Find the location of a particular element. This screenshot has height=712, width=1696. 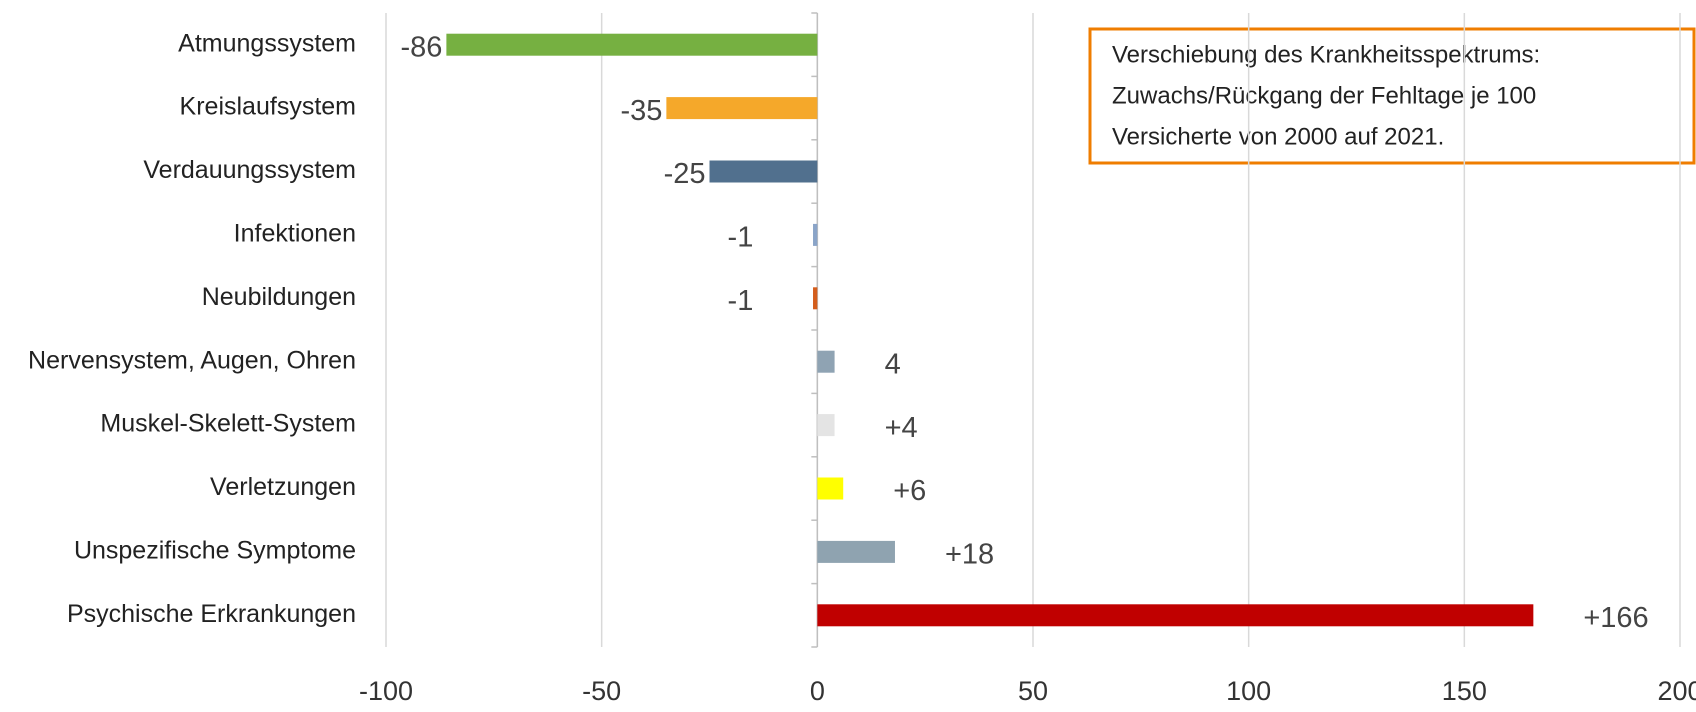

value-label: -25 is located at coordinates (685, 174).